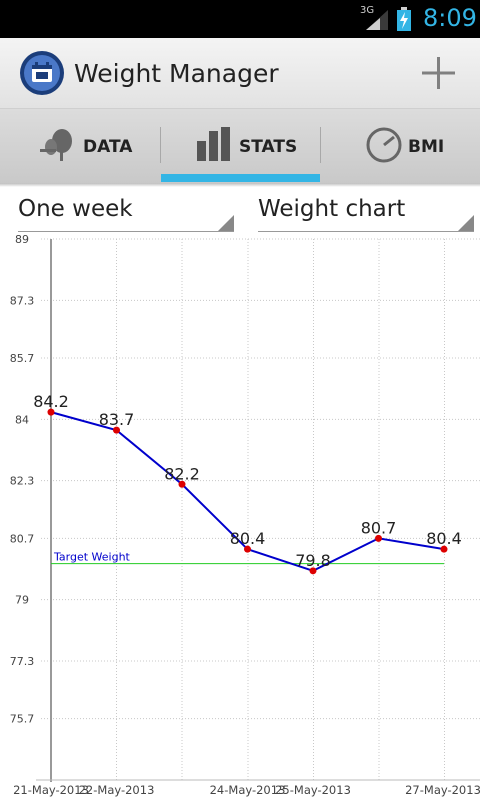 The image size is (480, 800). I want to click on y-tick-label: 77.3, so click(22, 661).